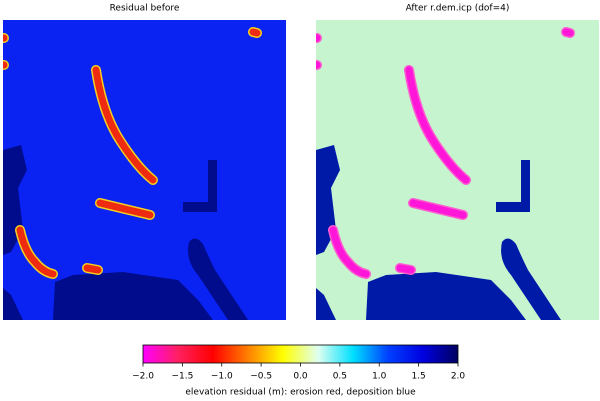 The height and width of the screenshot is (401, 600). What do you see at coordinates (458, 377) in the screenshot?
I see `x-tick-label: 2.0` at bounding box center [458, 377].